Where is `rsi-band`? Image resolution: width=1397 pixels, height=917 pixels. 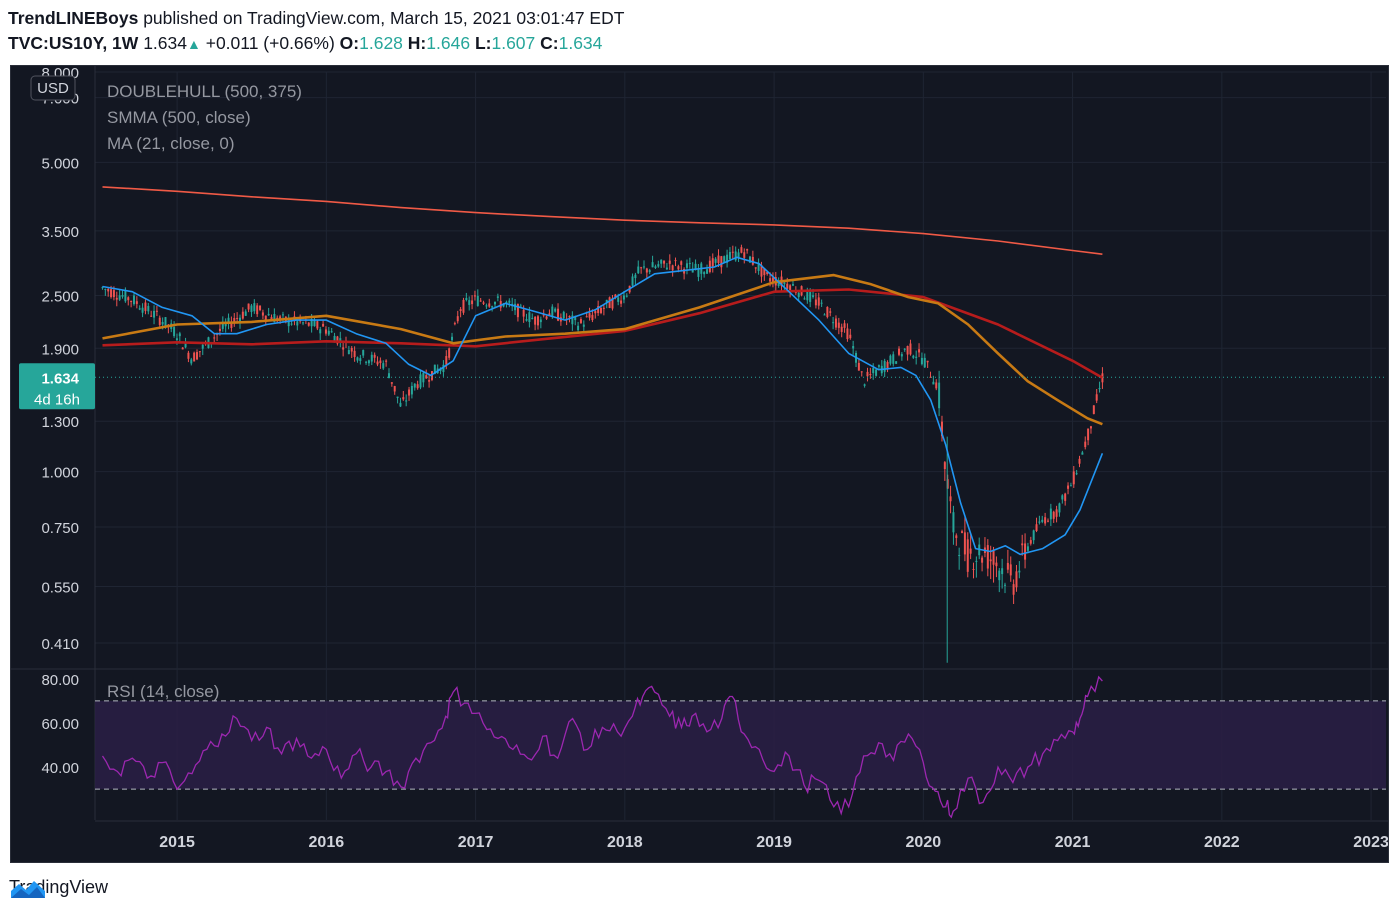
rsi-band is located at coordinates (740, 745).